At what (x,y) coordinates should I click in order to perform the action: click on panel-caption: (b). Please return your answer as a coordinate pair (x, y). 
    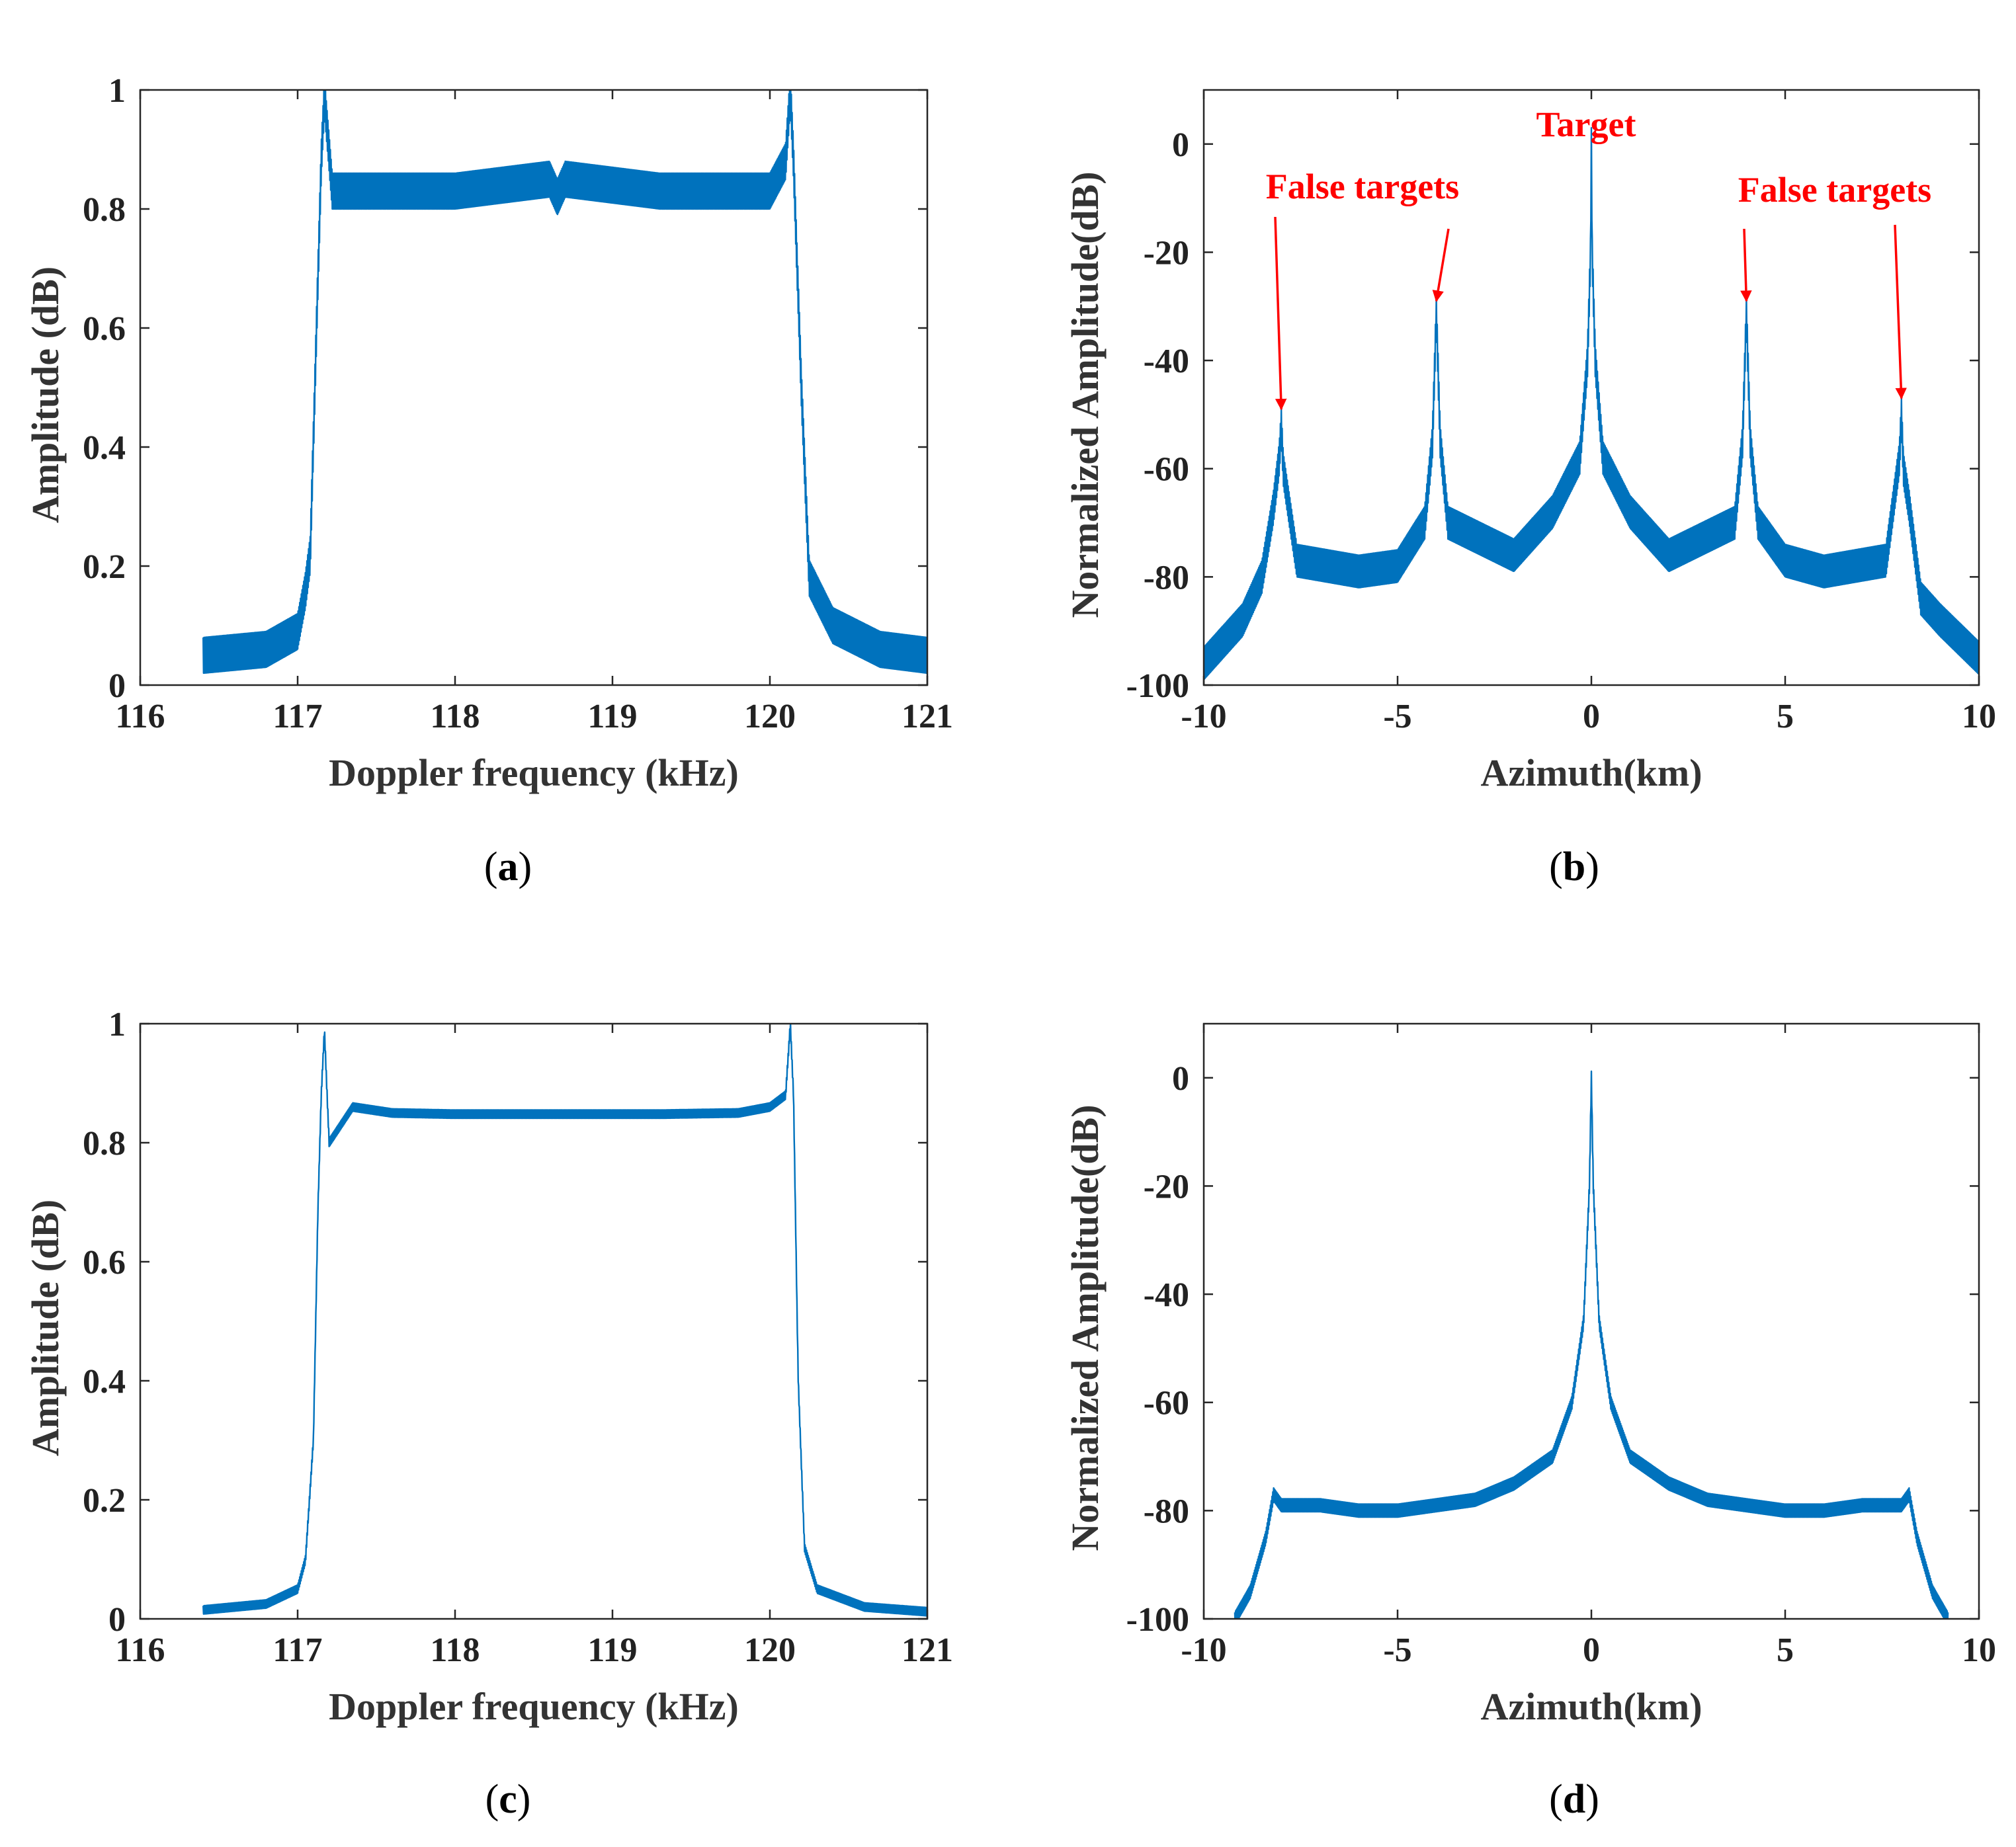
    Looking at the image, I should click on (1574, 866).